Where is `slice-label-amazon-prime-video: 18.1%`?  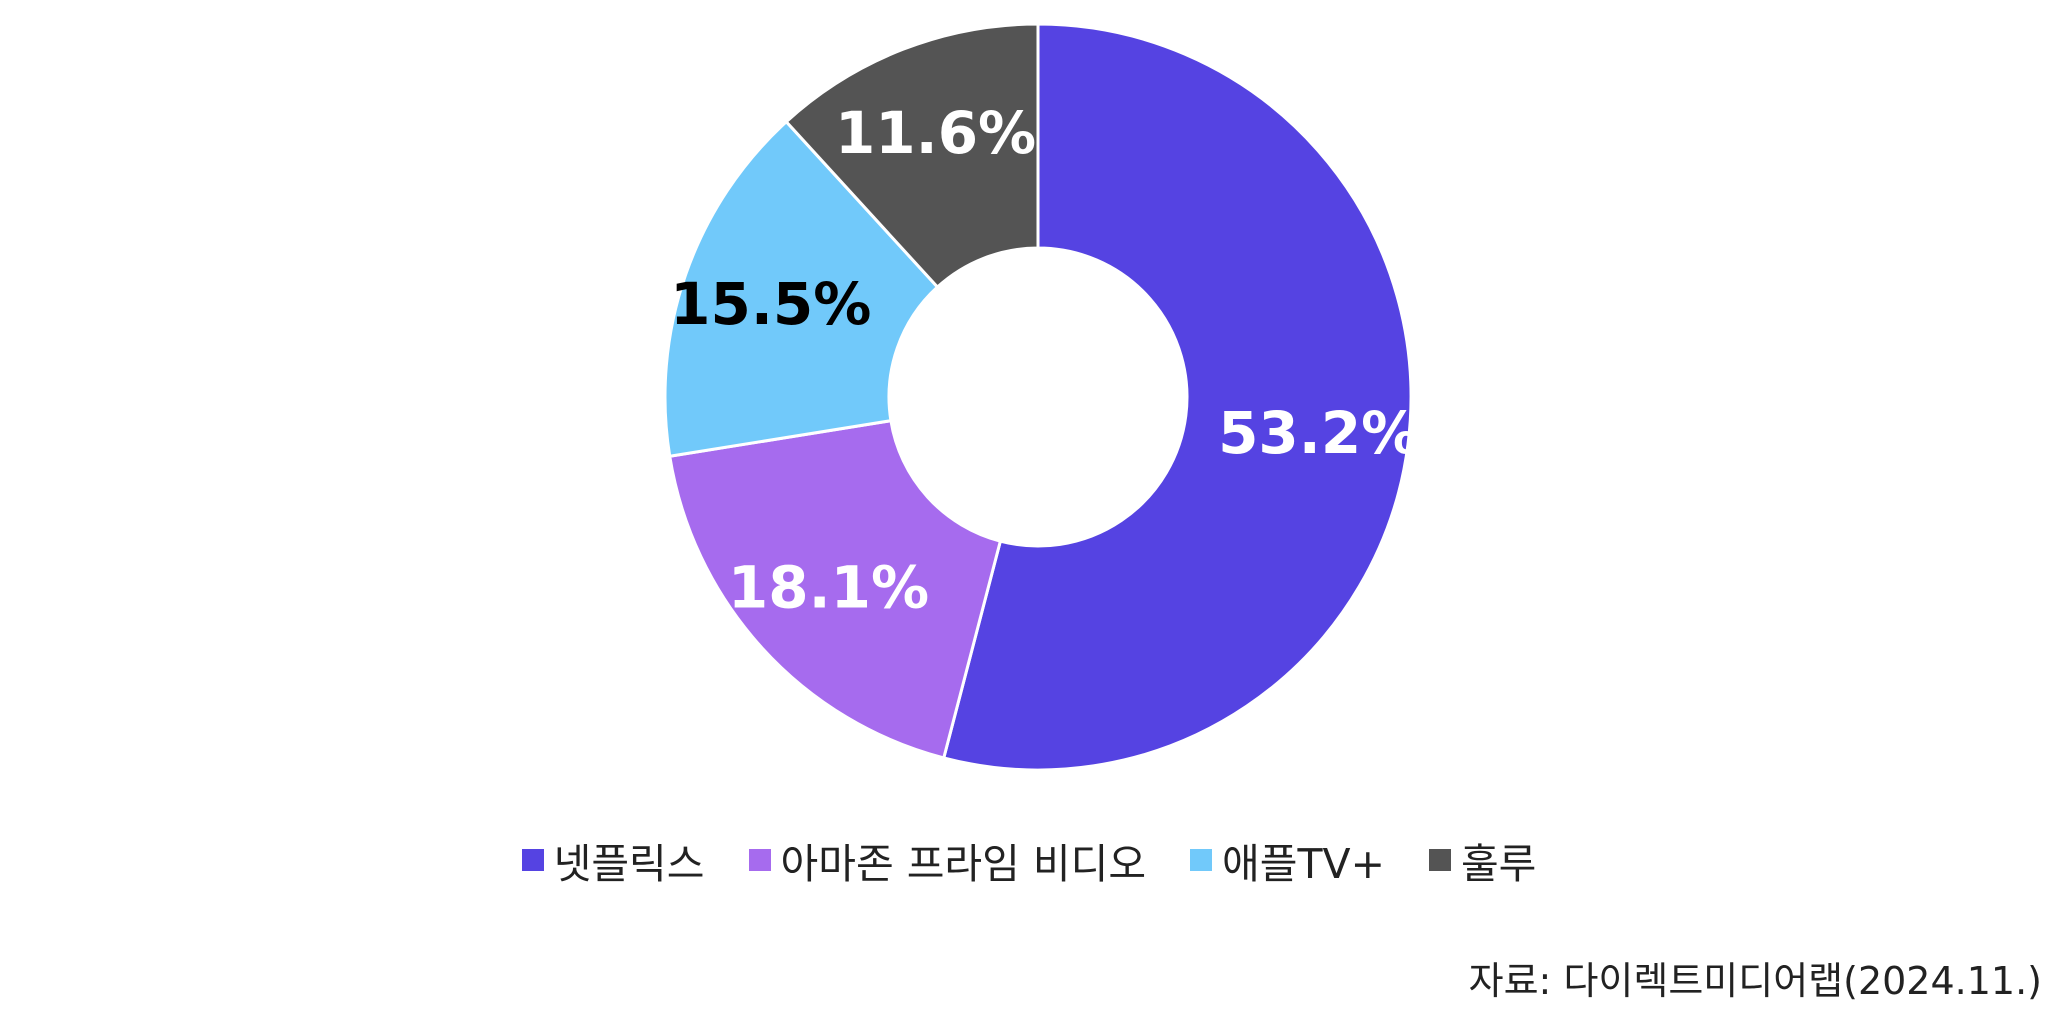 slice-label-amazon-prime-video: 18.1% is located at coordinates (828, 587).